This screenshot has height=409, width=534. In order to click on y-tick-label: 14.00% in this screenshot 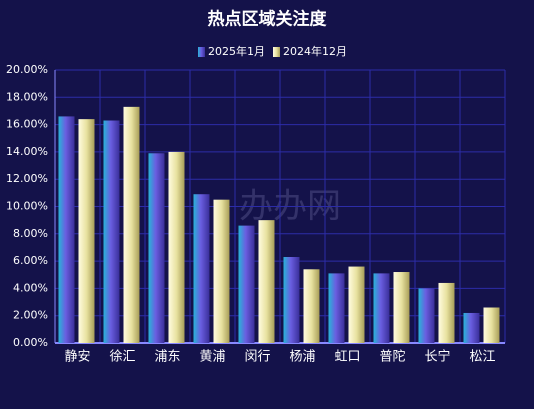, I will do `click(27, 151)`.